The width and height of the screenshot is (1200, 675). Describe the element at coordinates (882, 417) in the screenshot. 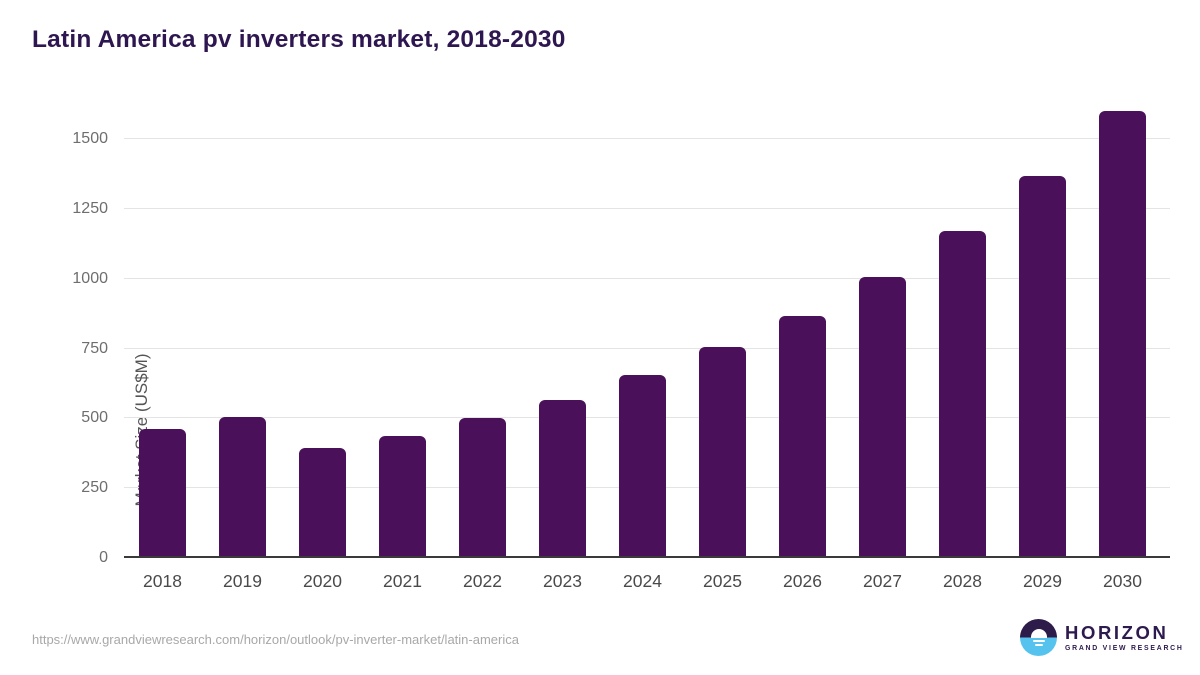

I see `bar-2027` at that location.